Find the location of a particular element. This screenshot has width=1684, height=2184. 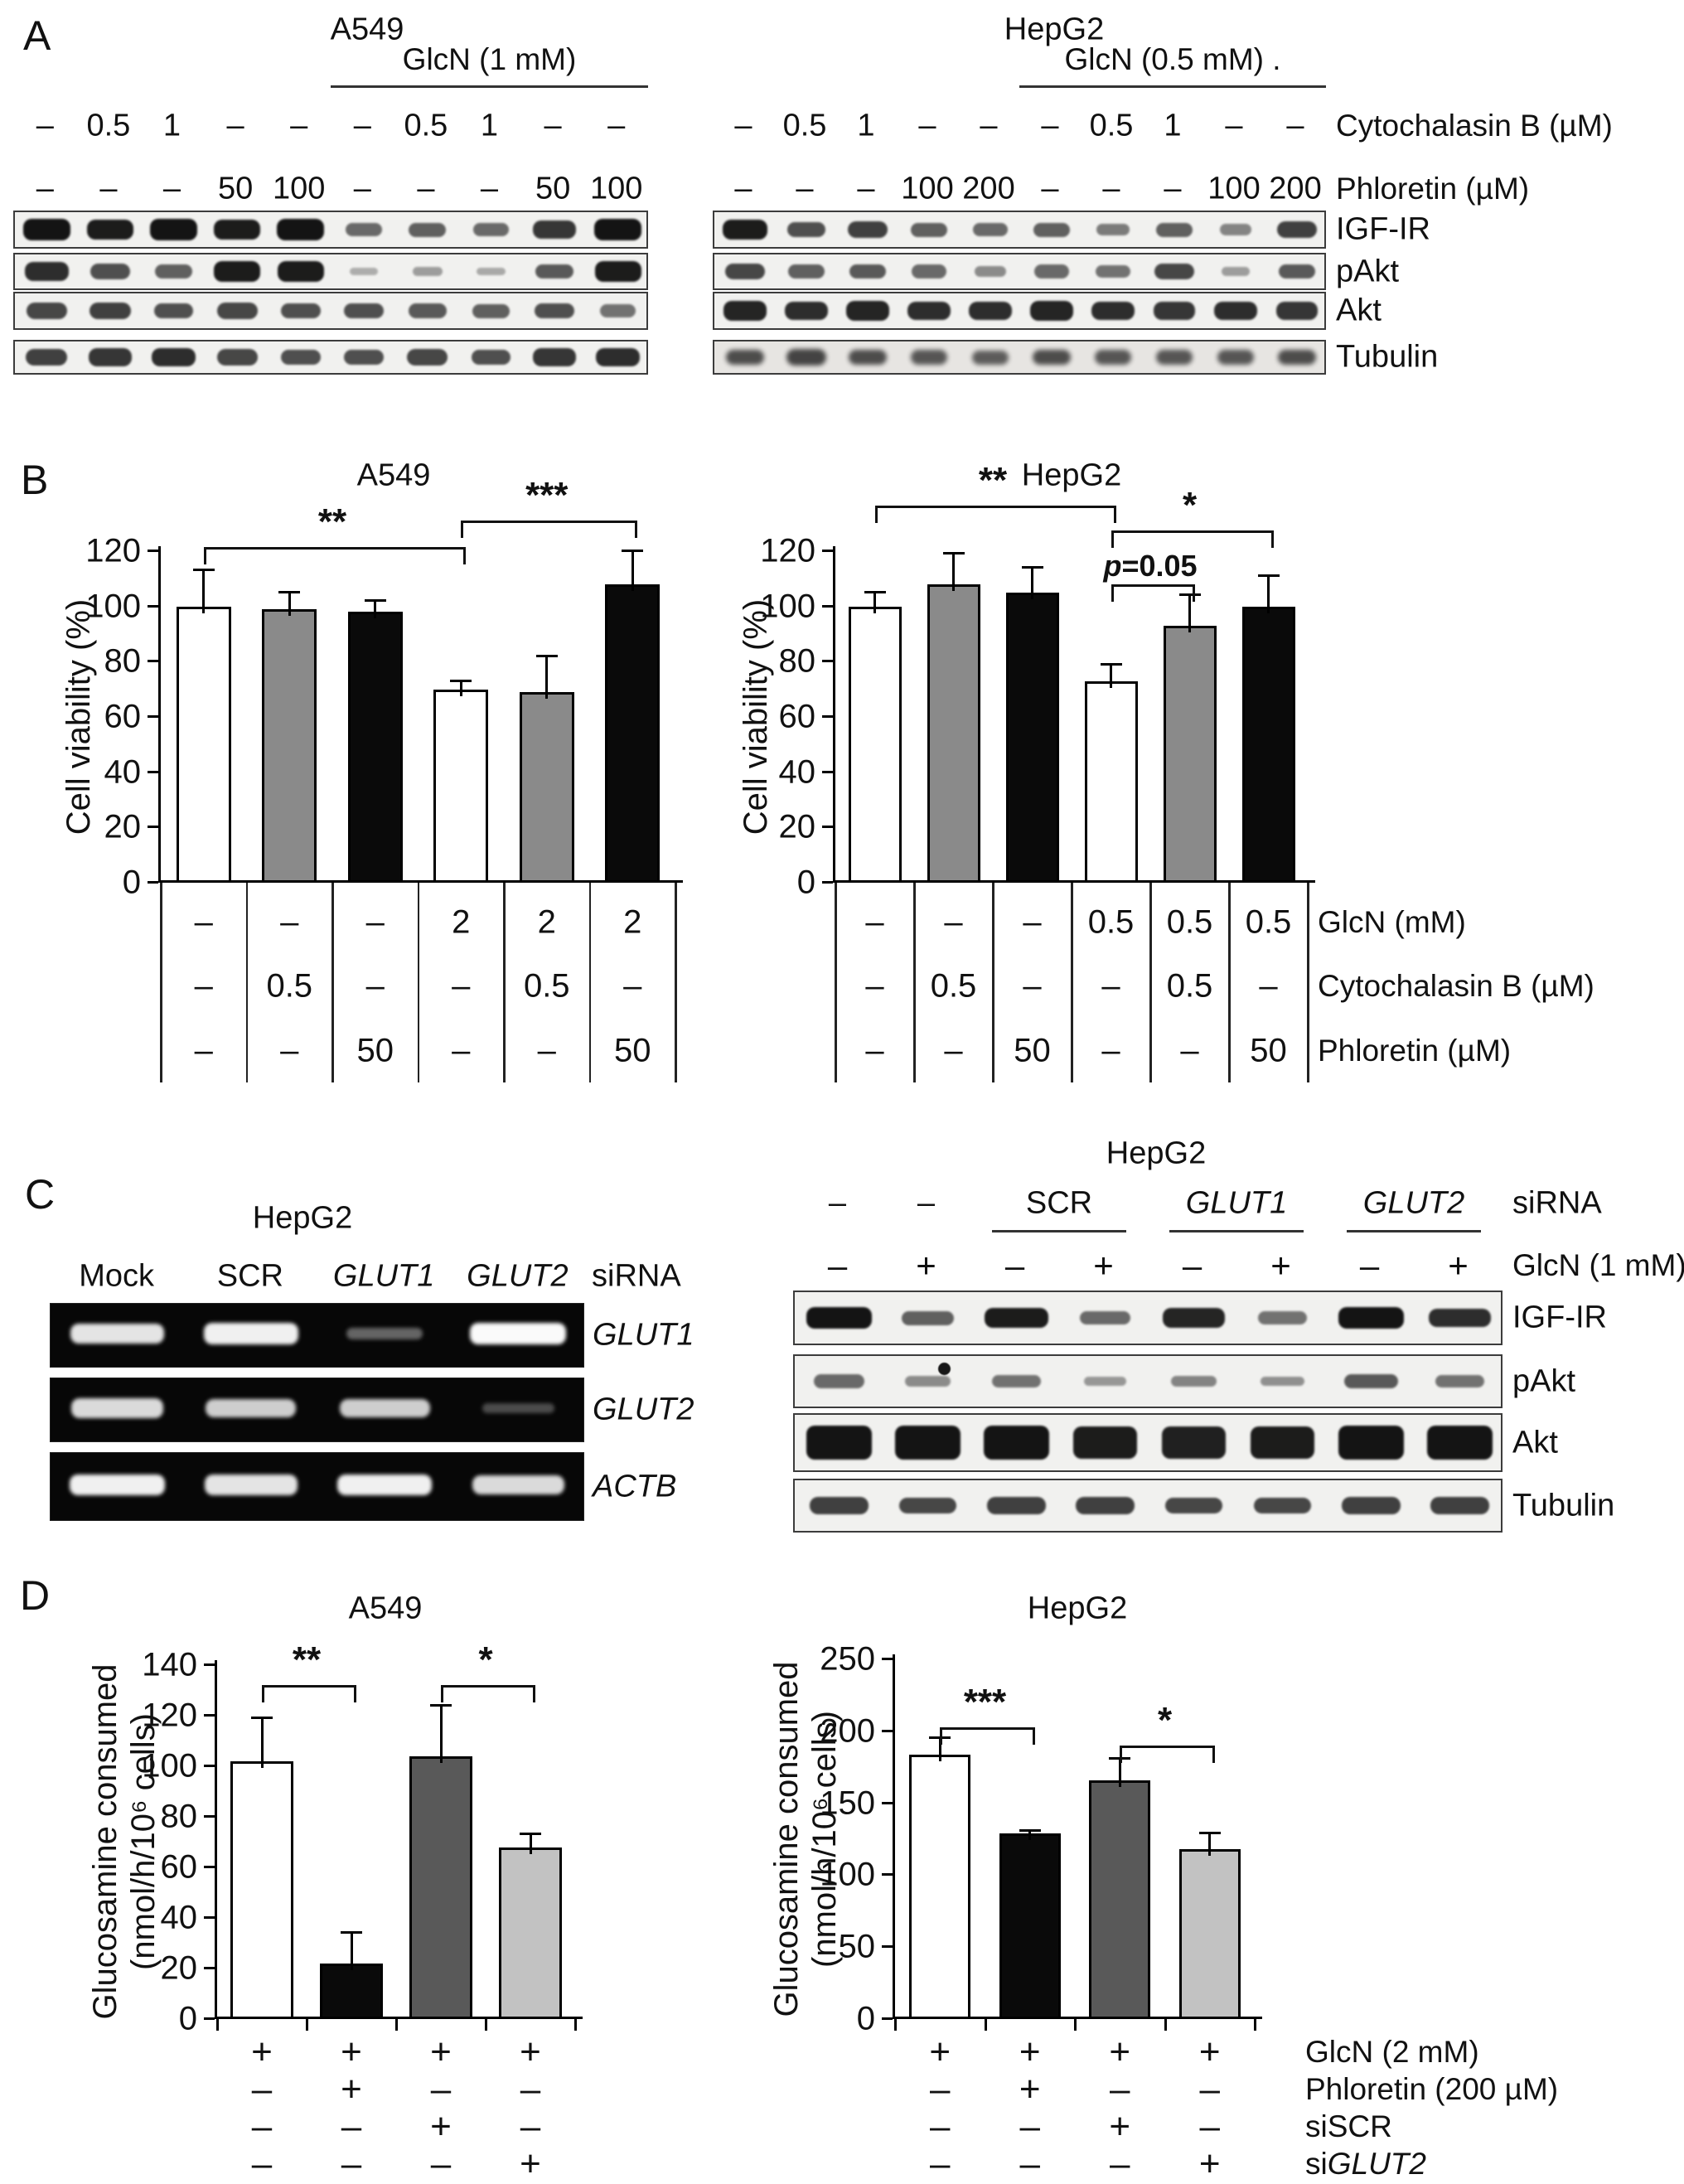

glcn-plusminus: + is located at coordinates (926, 1265).